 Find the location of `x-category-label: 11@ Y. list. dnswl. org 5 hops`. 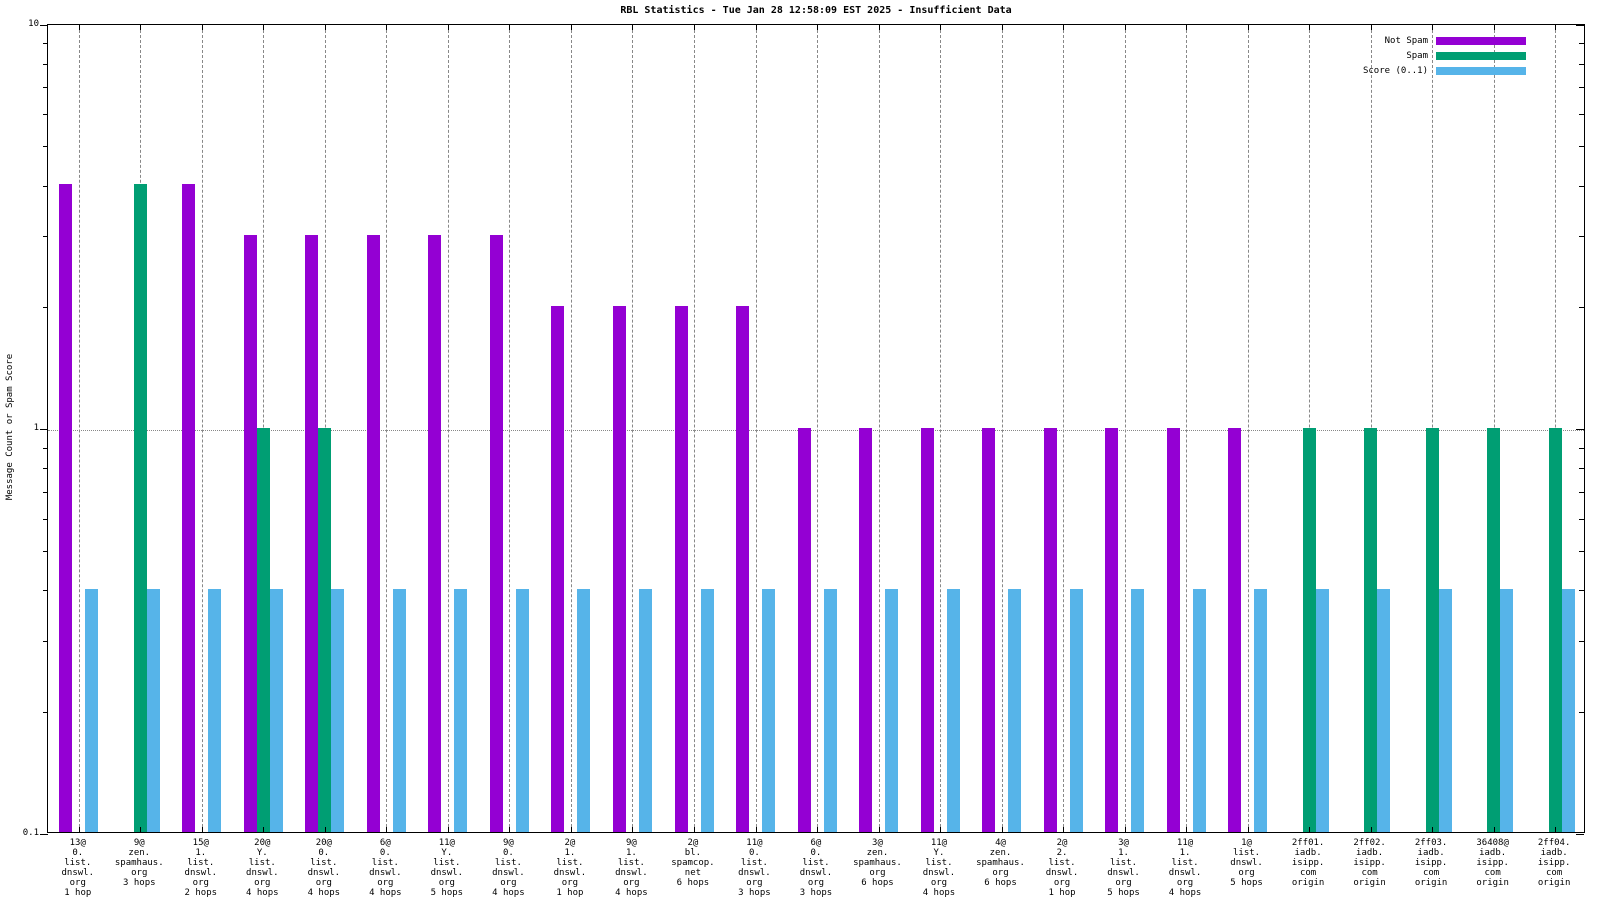

x-category-label: 11@ Y. list. dnswl. org 5 hops is located at coordinates (447, 868).